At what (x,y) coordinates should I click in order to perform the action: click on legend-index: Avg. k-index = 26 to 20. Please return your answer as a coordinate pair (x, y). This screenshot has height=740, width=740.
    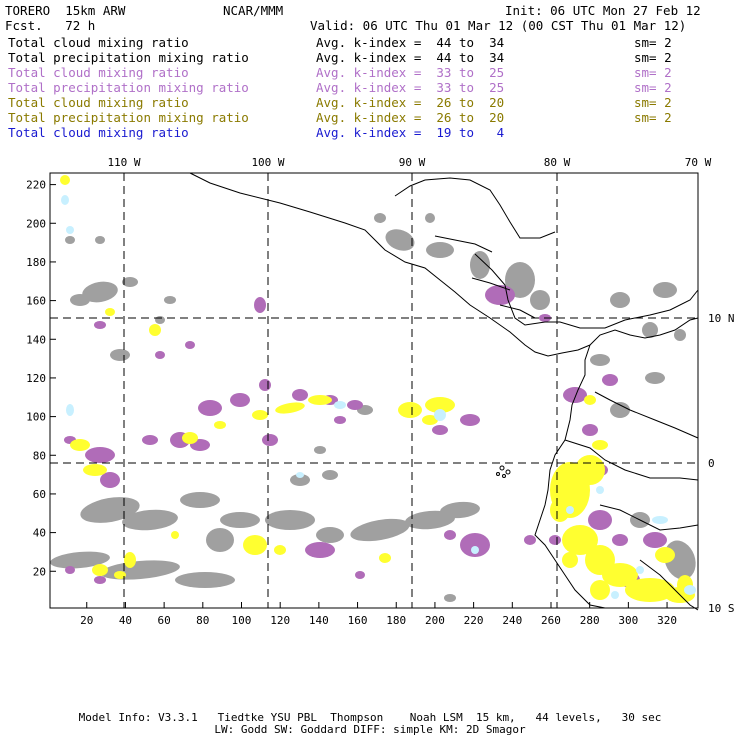
    Looking at the image, I should click on (410, 102).